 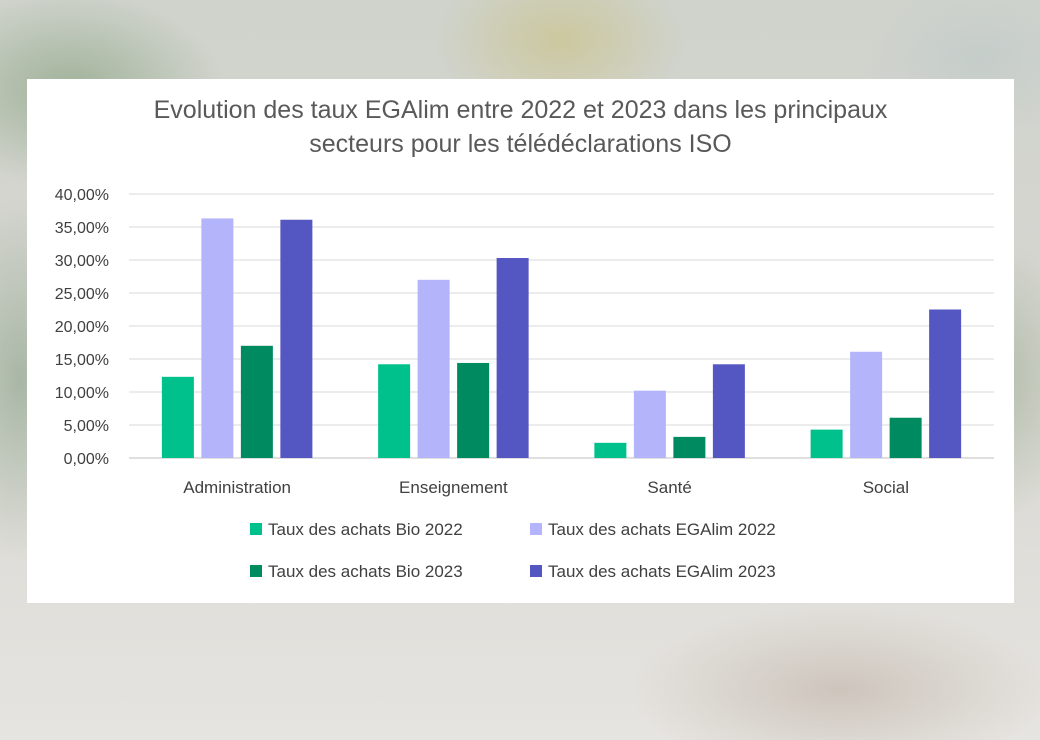 I want to click on y-tick-label: 0,00%, so click(x=86, y=459).